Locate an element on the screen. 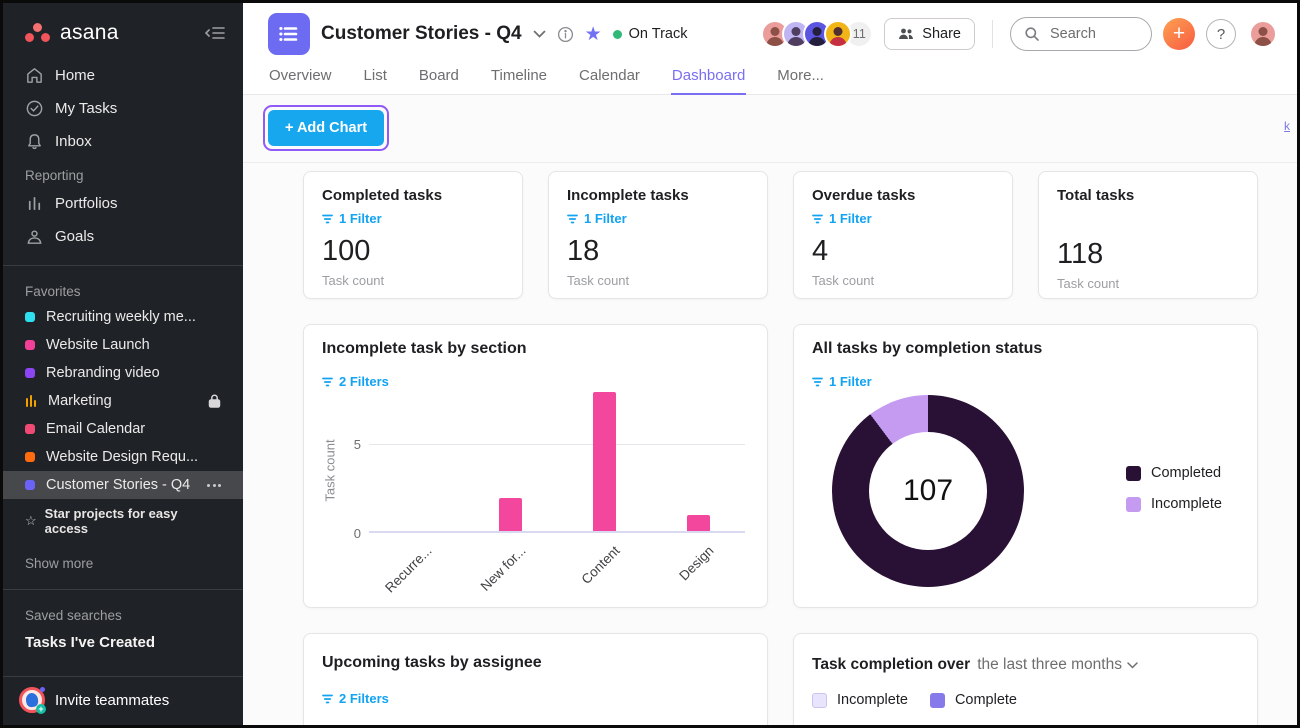  search-input is located at coordinates (1093, 34).